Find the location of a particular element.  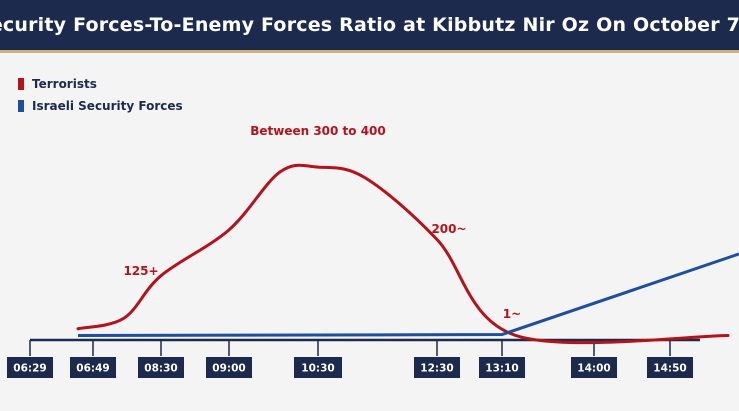

x-tick-badge-06:29 is located at coordinates (30, 367).